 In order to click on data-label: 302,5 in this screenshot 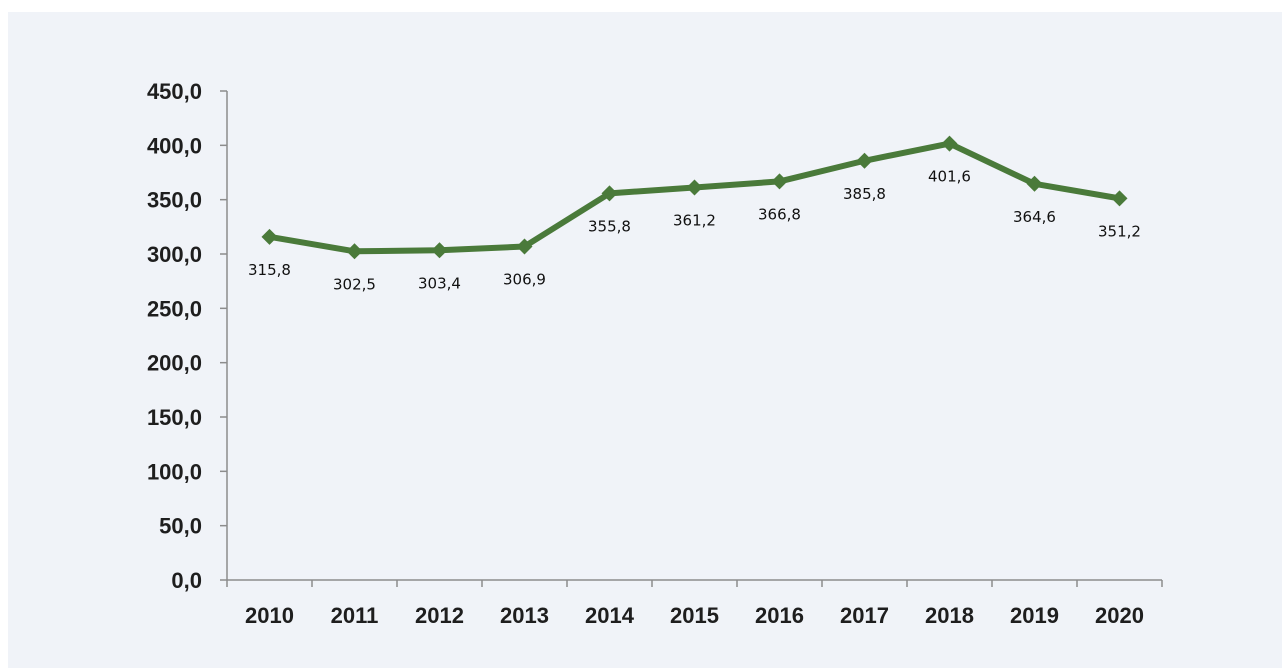, I will do `click(354, 284)`.